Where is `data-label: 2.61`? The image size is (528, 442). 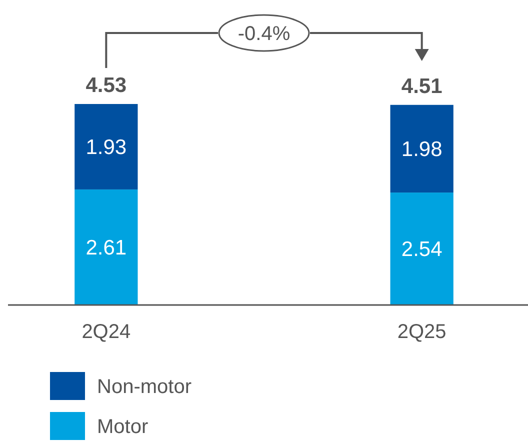 data-label: 2.61 is located at coordinates (106, 248).